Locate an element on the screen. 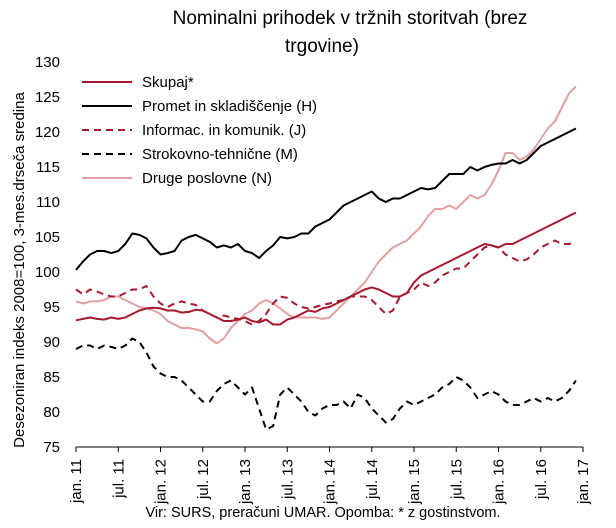 Image resolution: width=616 pixels, height=528 pixels. y-tick-label: 100 is located at coordinates (47, 272).